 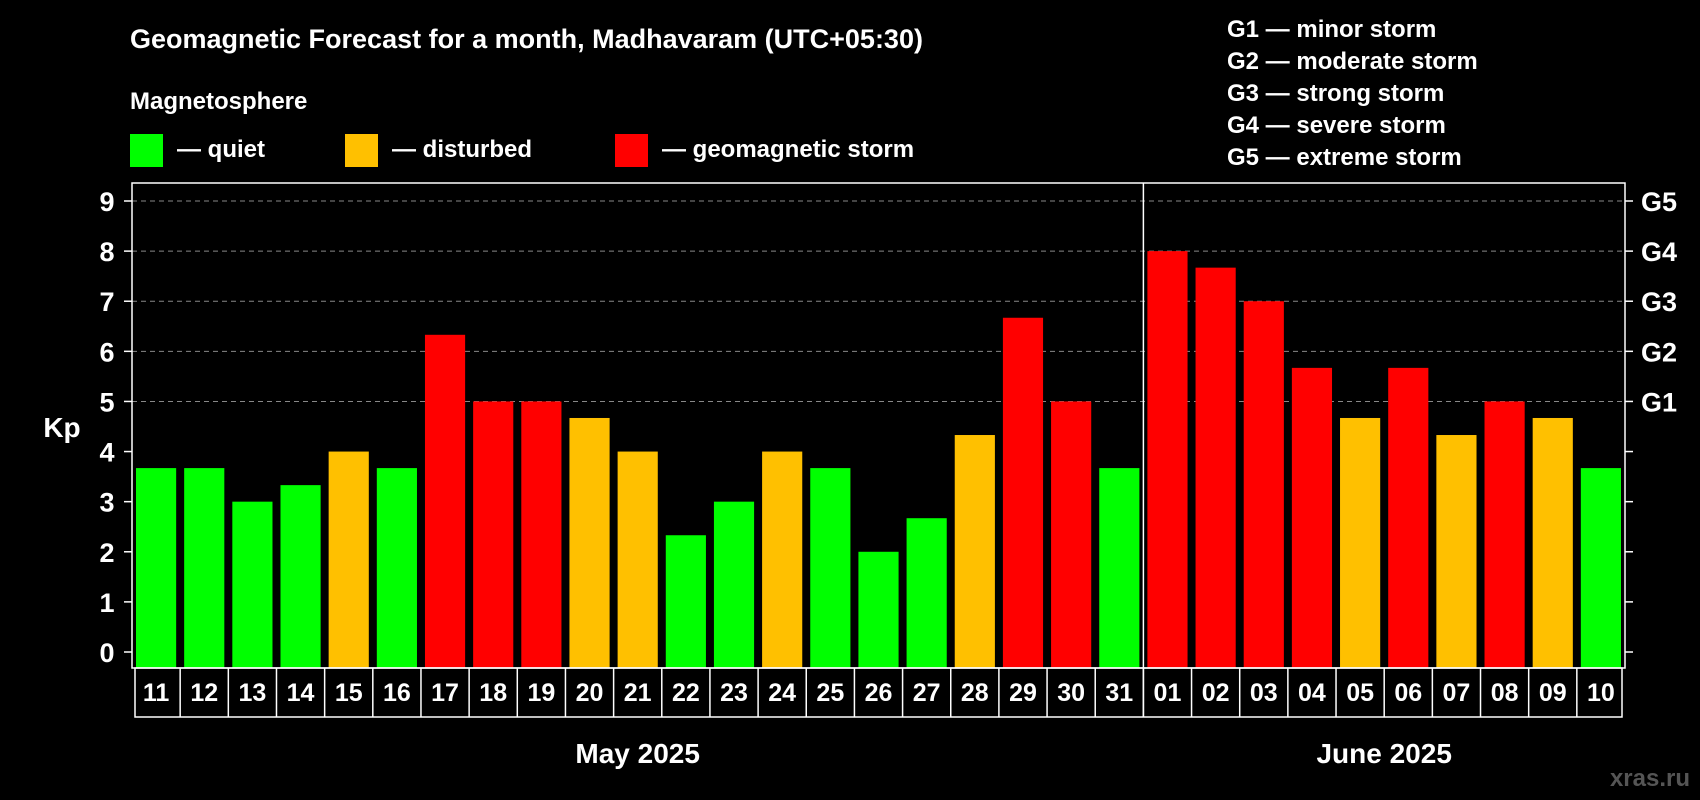 I want to click on g-scale-item: G3 — strong storm, so click(x=1335, y=93).